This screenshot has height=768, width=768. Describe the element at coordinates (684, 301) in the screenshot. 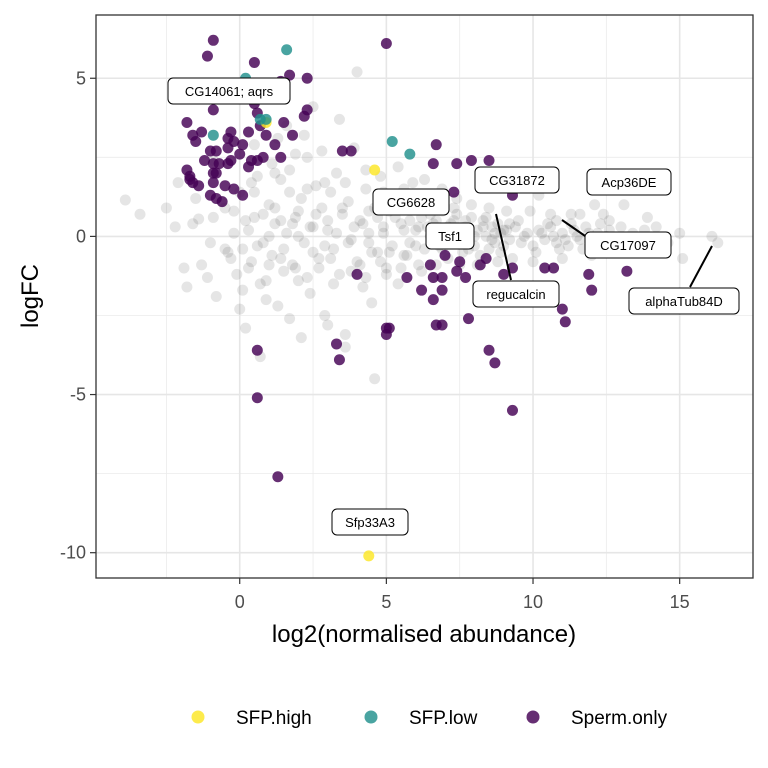

I see `gene-label-text: alphaTub84D` at that location.